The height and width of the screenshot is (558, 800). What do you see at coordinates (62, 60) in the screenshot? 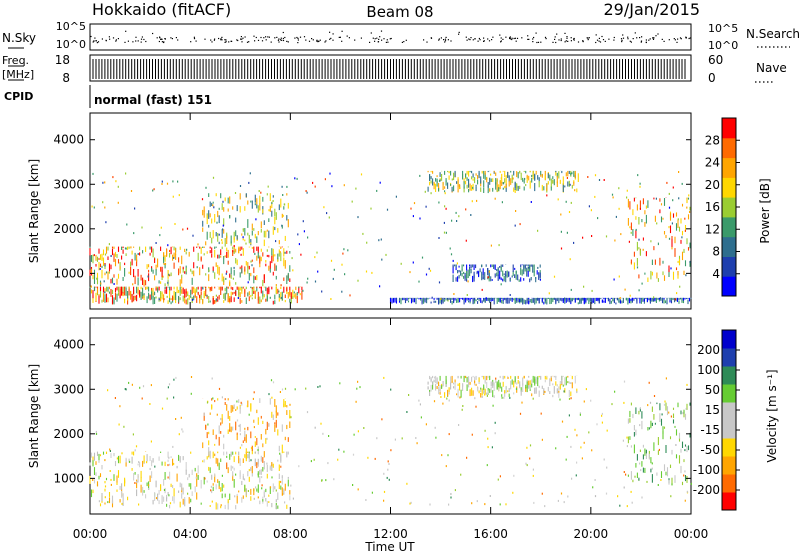
I see `freq-tick-top: 18` at bounding box center [62, 60].